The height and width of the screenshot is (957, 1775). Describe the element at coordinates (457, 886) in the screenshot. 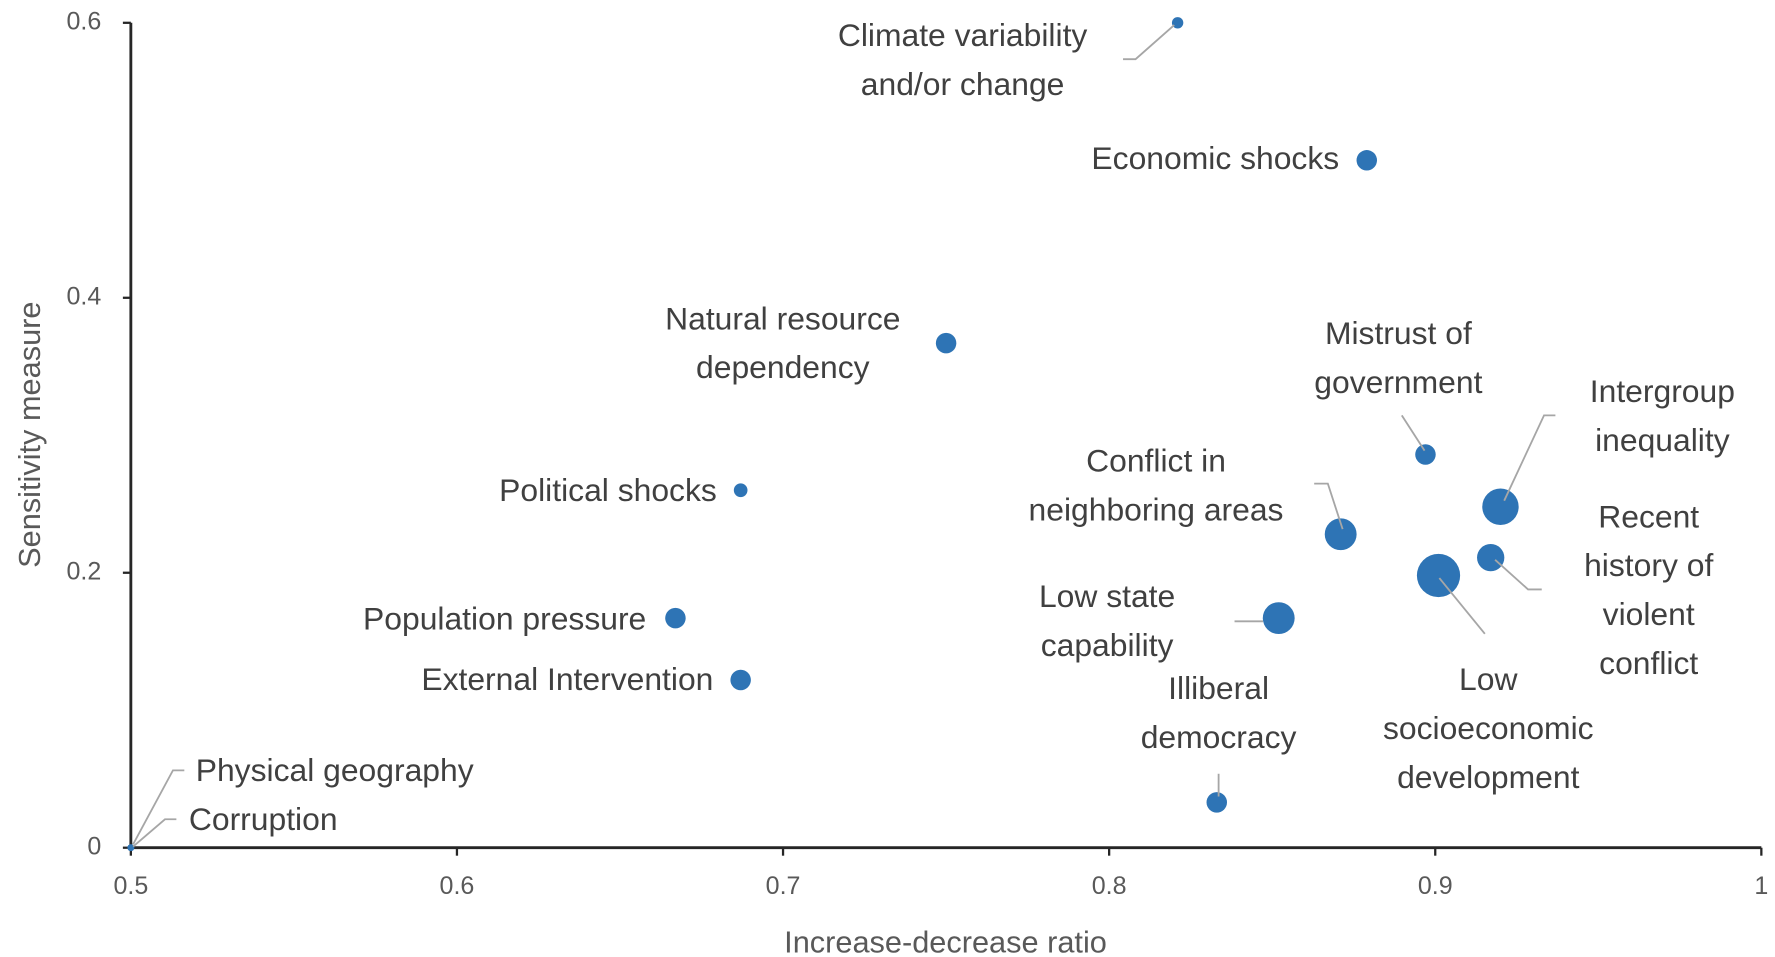

I see `x-tick-label: 0.6` at that location.